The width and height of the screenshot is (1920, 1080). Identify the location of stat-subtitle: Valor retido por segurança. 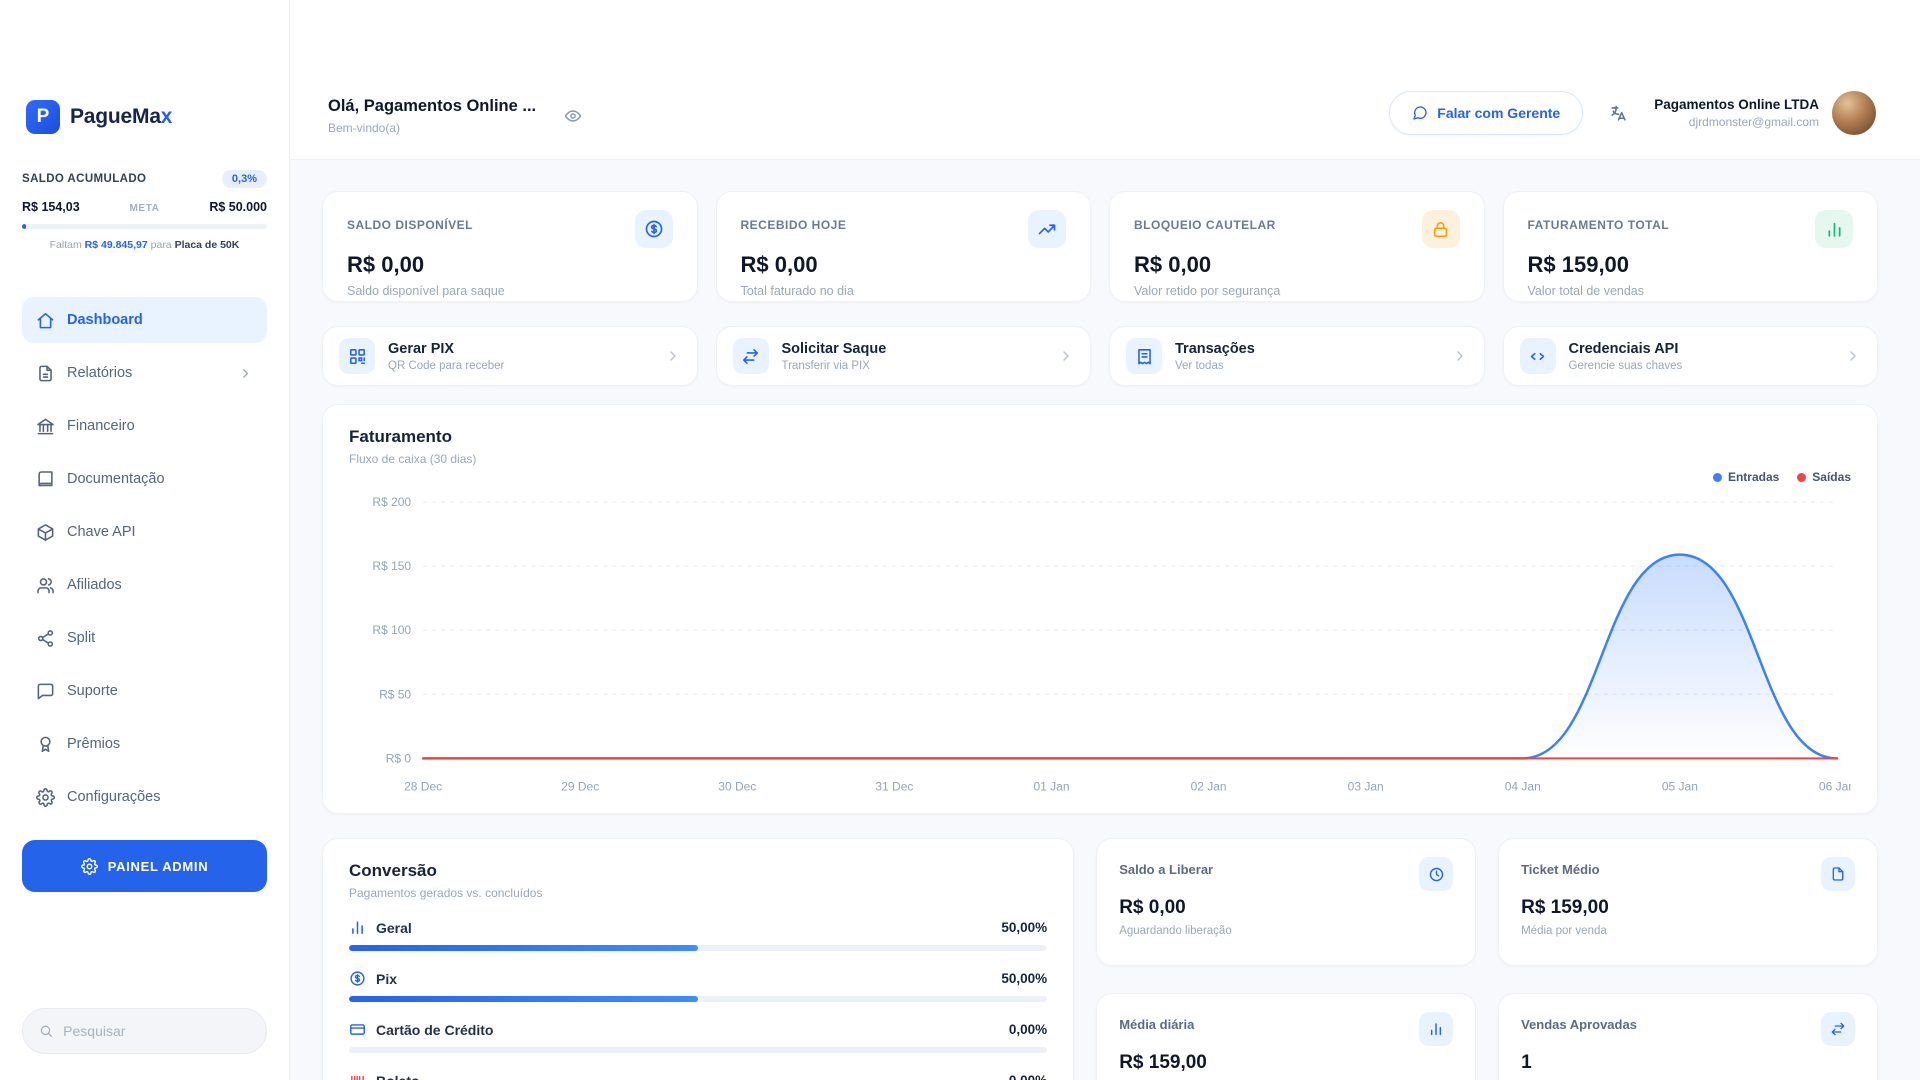
(1207, 291).